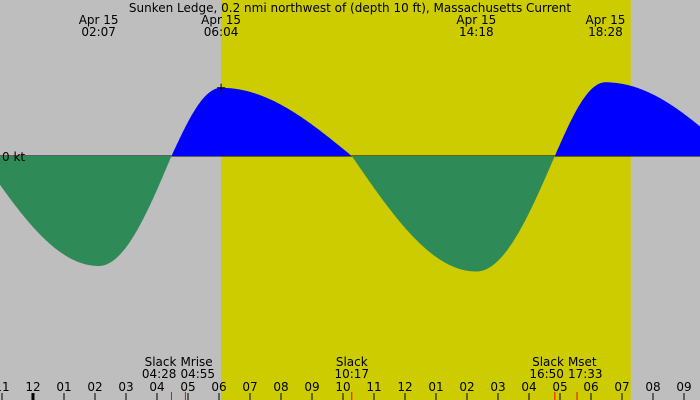 The height and width of the screenshot is (400, 700). I want to click on event-time: 04:55, so click(197, 374).